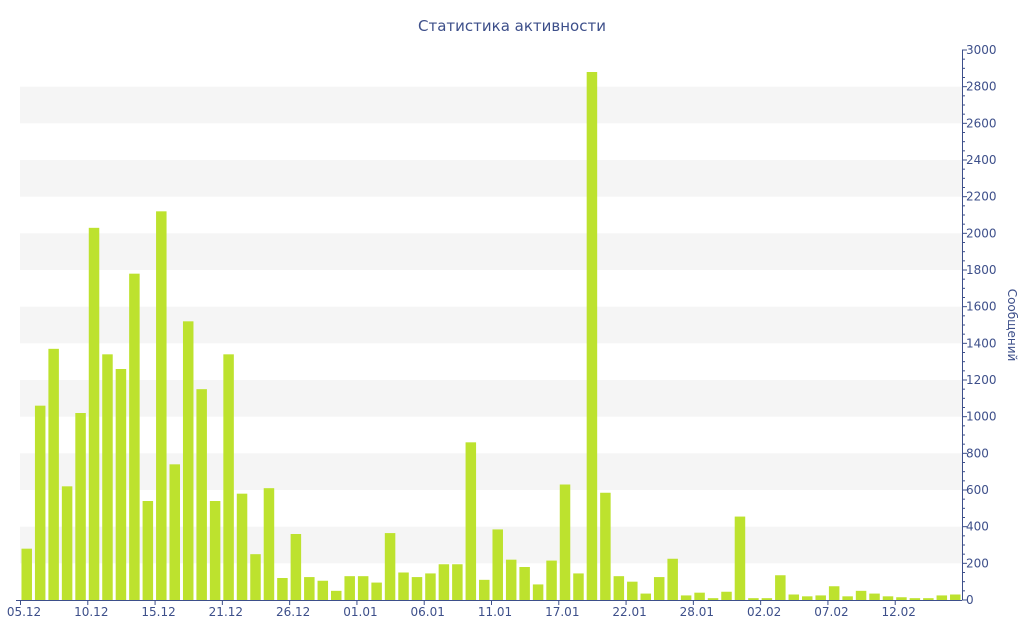 This screenshot has width=1024, height=640. What do you see at coordinates (977, 453) in the screenshot?
I see `y-tick-label: 800` at bounding box center [977, 453].